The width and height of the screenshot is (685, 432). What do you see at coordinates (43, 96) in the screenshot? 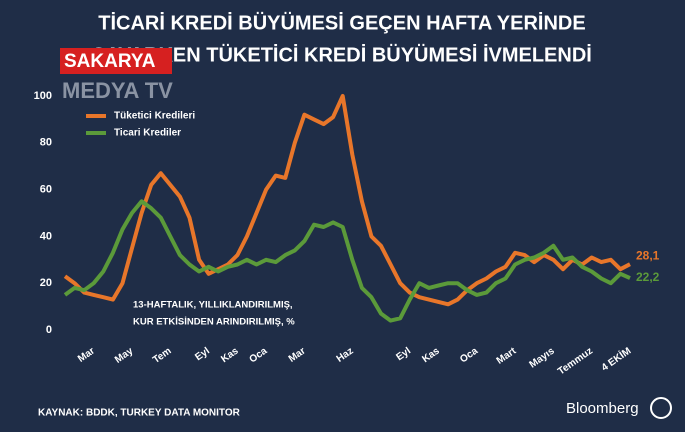
I see `y-tick-label: 100` at bounding box center [43, 96].